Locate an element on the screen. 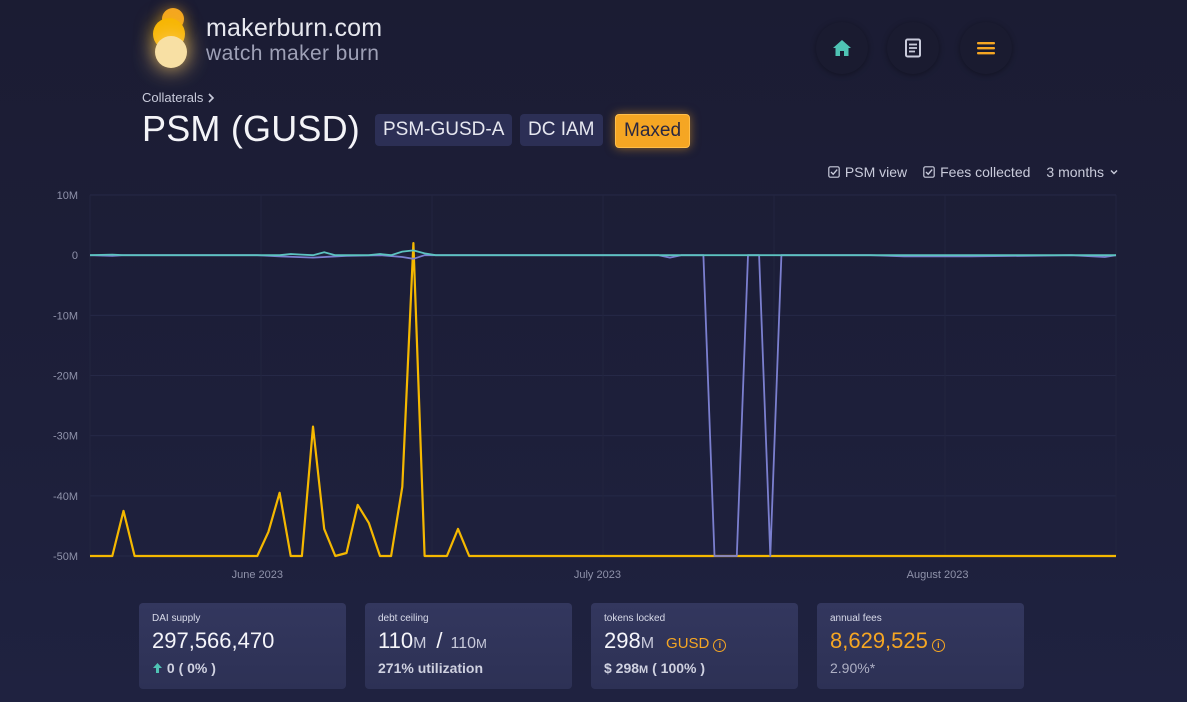  breadcrumb: Collaterals is located at coordinates (178, 97).